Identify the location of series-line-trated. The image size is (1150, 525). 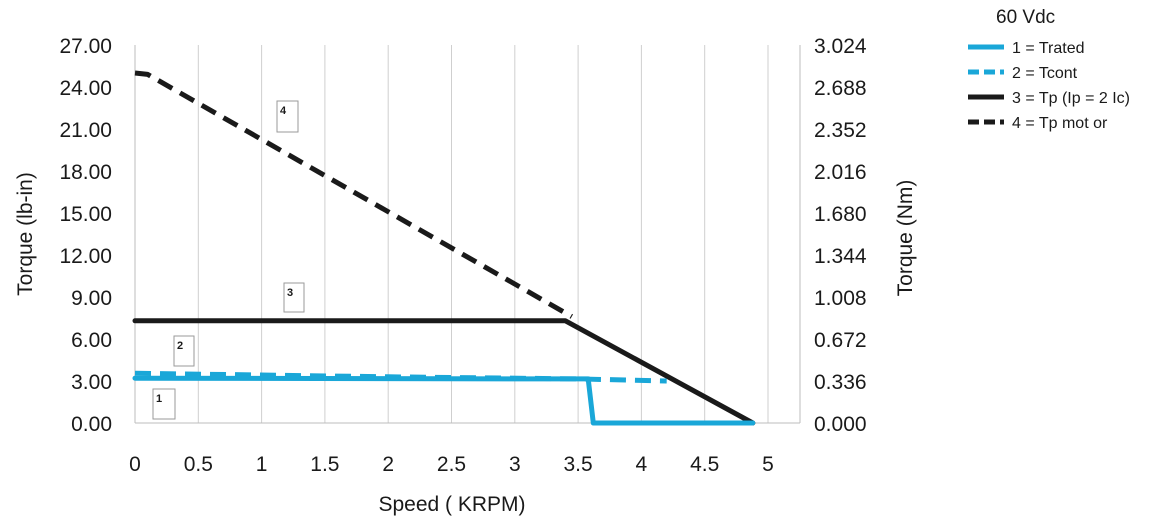
(444, 400).